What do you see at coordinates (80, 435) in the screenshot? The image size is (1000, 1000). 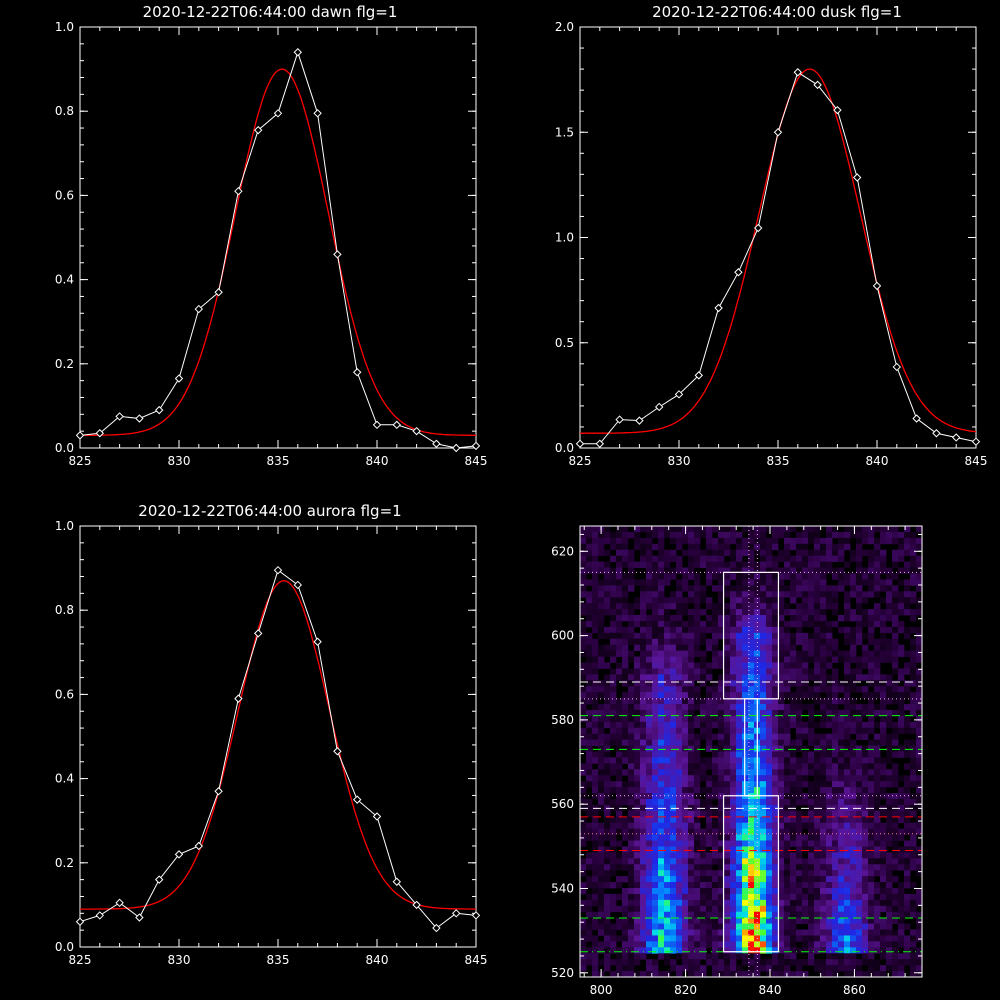 I see `dawn-data-point` at bounding box center [80, 435].